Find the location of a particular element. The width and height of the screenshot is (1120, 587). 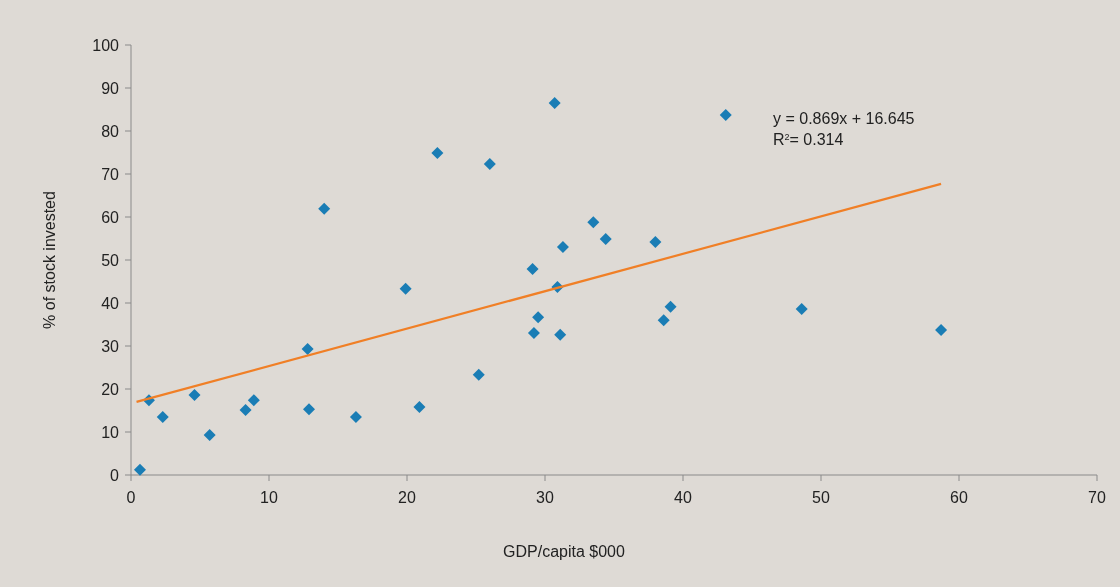

x-tick-label: 10 is located at coordinates (269, 497).